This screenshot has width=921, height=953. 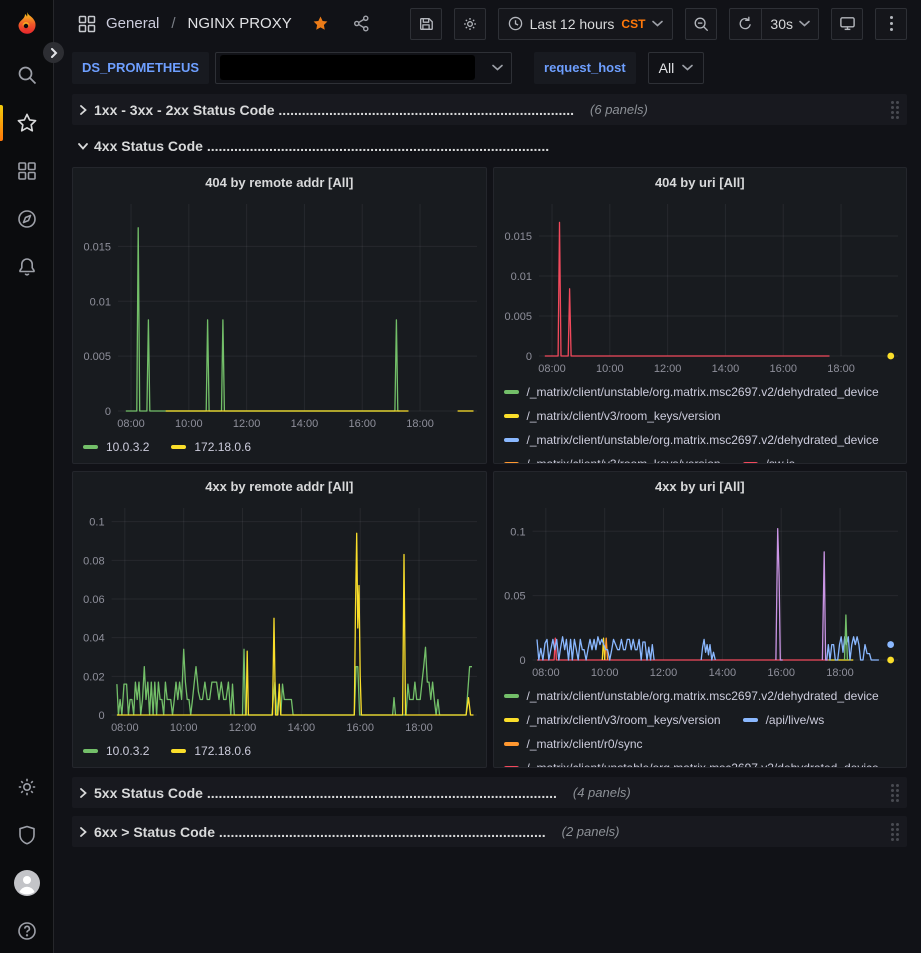 I want to click on time-range-picker: Last 12 hours CST, so click(x=585, y=23).